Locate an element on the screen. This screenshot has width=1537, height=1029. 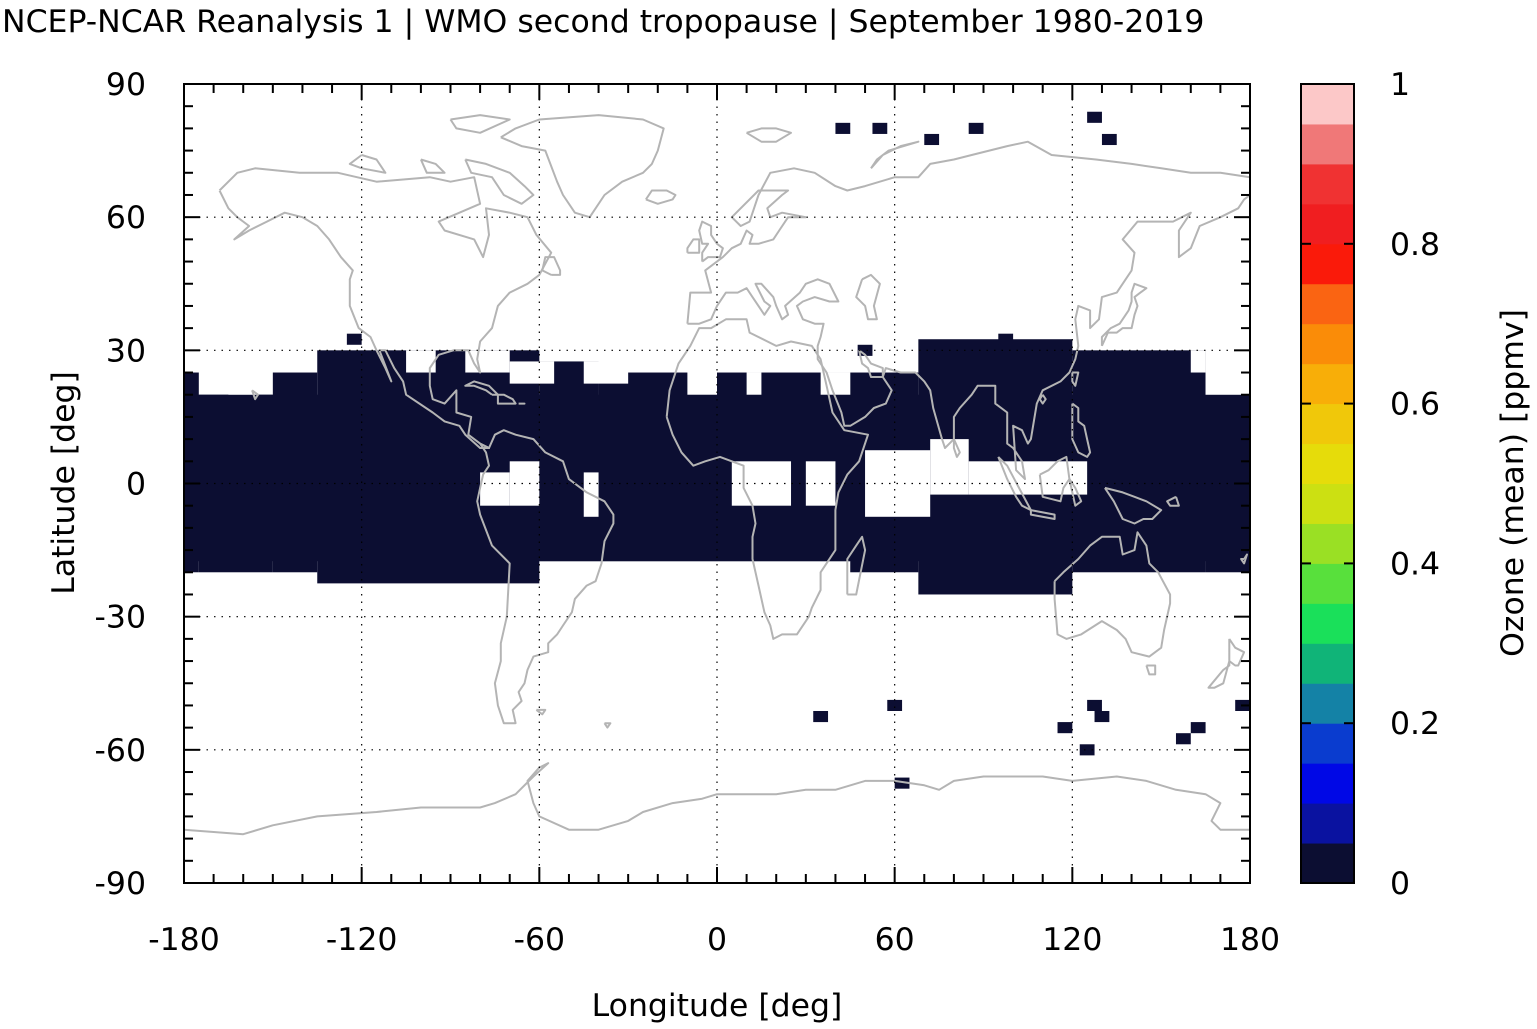
y-tick-label: 60 is located at coordinates (126, 218).